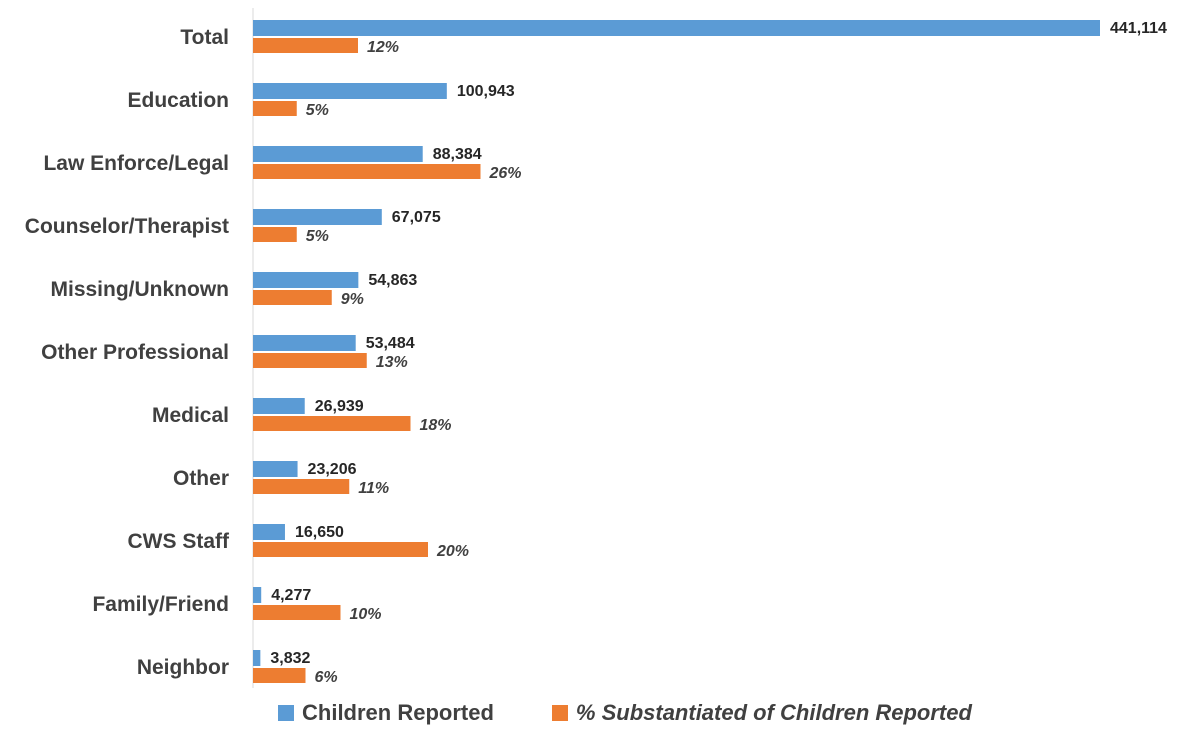  I want to click on bar-substantiated-law-enforce-legal, so click(367, 171).